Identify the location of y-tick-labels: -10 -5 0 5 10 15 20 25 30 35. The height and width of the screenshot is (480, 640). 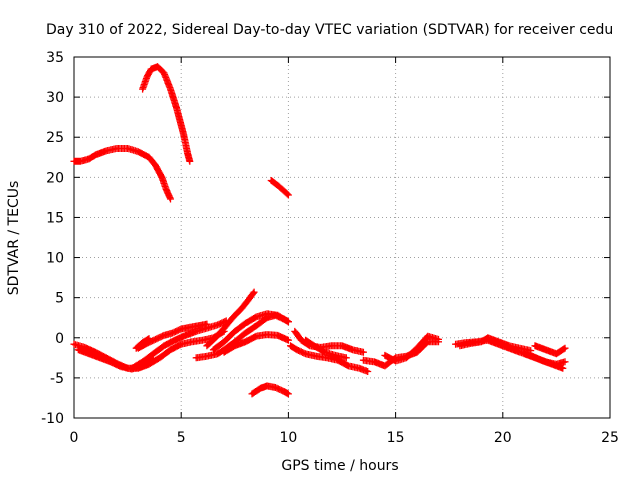
(52, 238).